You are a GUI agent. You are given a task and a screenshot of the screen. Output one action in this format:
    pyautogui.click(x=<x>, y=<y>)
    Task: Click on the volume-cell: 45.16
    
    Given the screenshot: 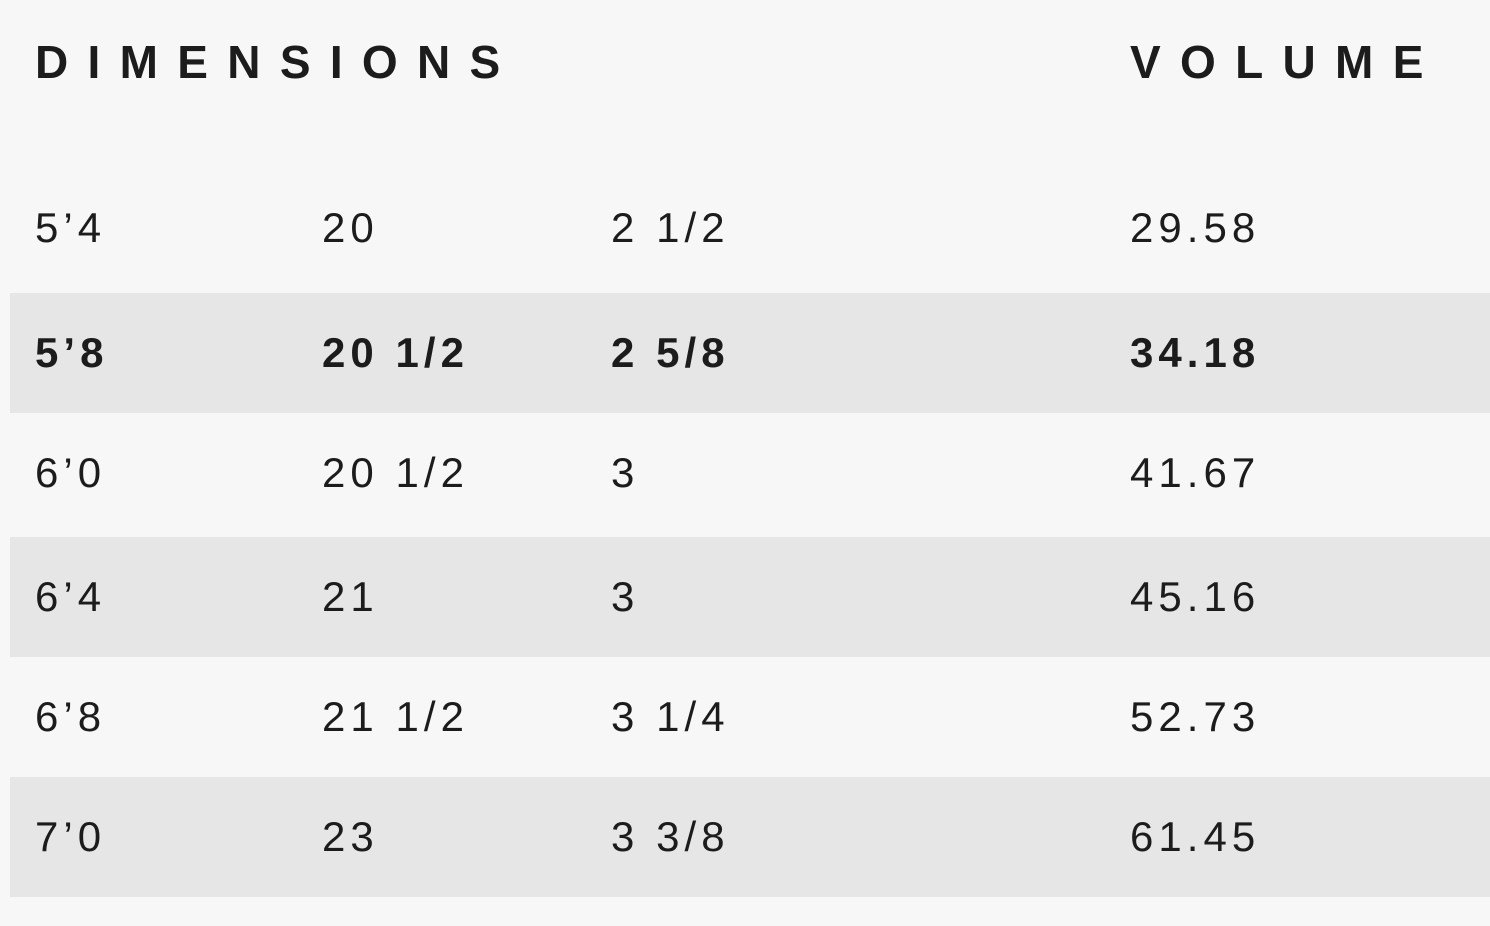 What is the action you would take?
    pyautogui.click(x=1195, y=596)
    